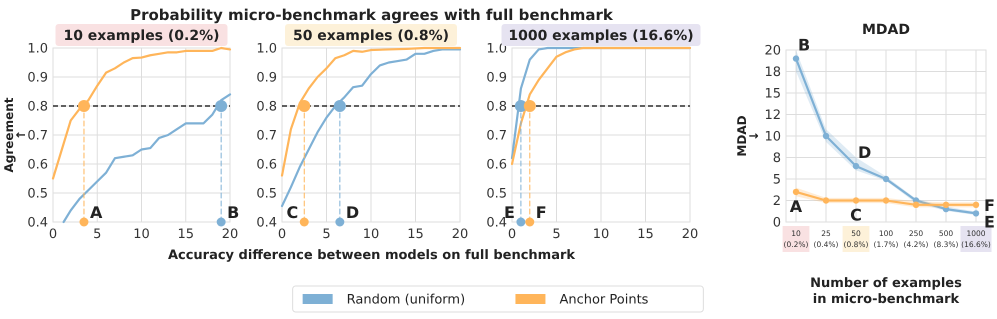 The image size is (997, 319). Describe the element at coordinates (989, 222) in the screenshot. I see `annotation: E` at that location.